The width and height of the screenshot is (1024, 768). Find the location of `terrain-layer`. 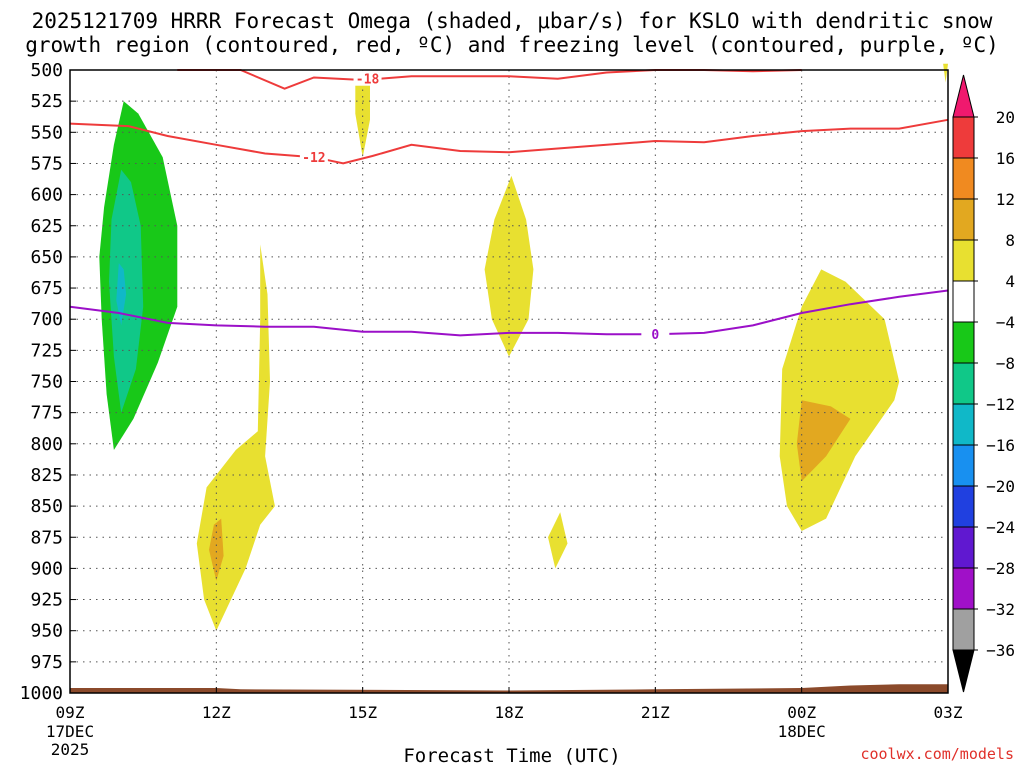

terrain-layer is located at coordinates (509, 688).